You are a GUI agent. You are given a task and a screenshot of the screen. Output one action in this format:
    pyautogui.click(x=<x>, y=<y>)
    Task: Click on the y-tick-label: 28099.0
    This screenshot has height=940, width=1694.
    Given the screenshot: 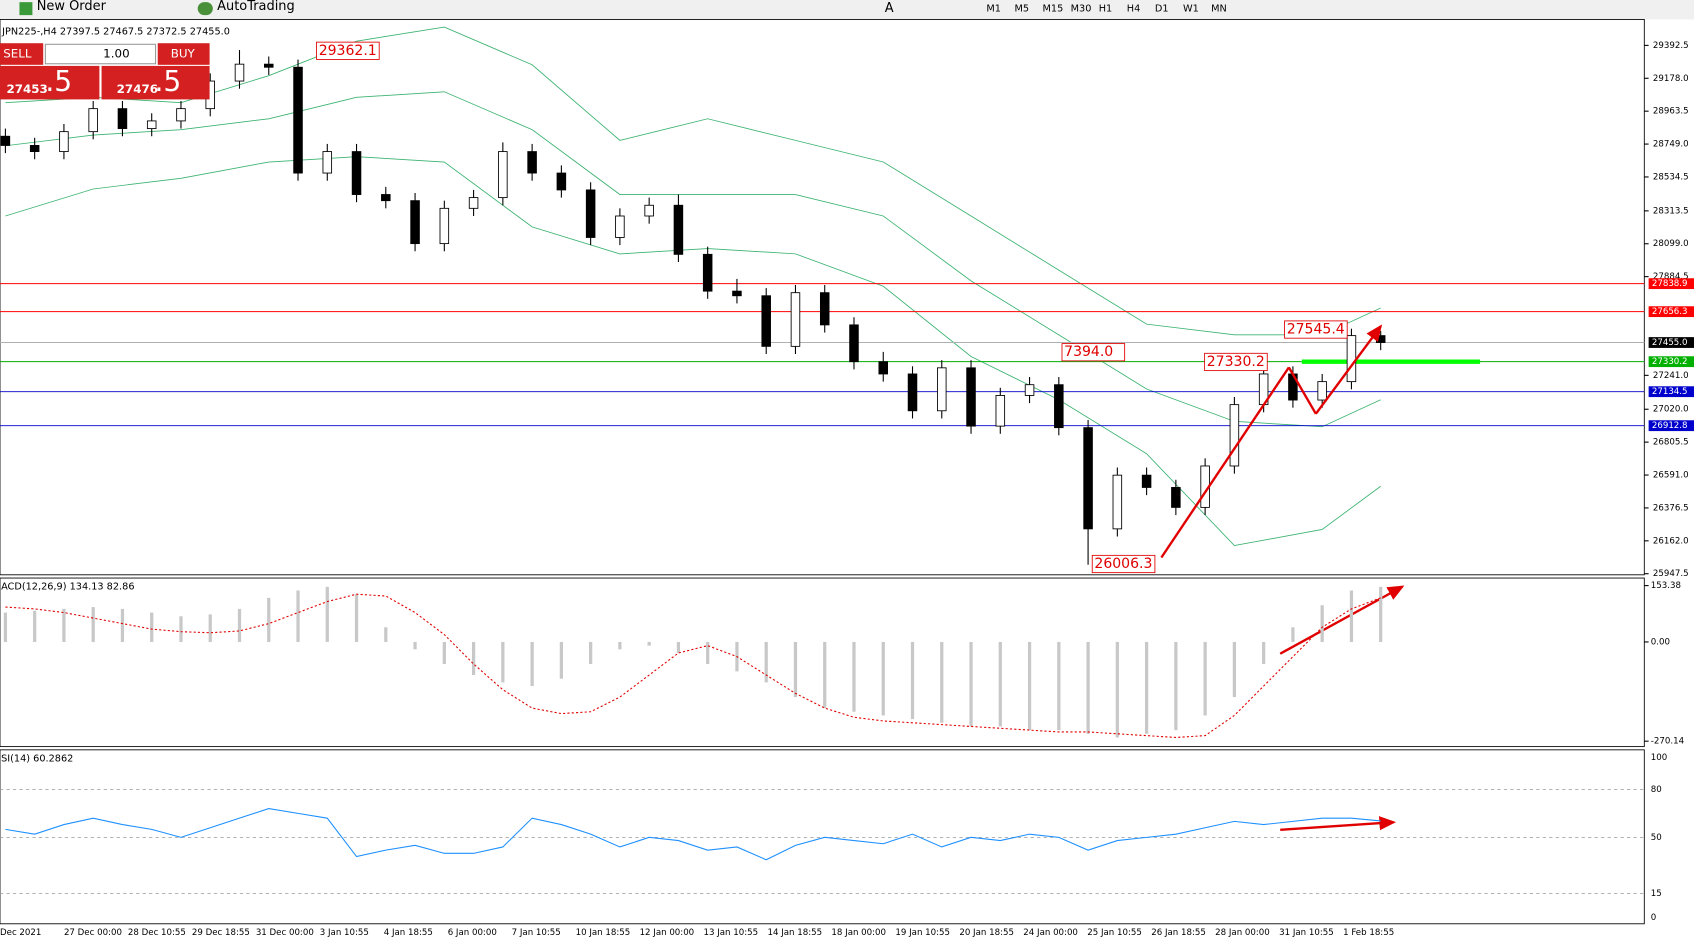 What is the action you would take?
    pyautogui.click(x=1671, y=244)
    